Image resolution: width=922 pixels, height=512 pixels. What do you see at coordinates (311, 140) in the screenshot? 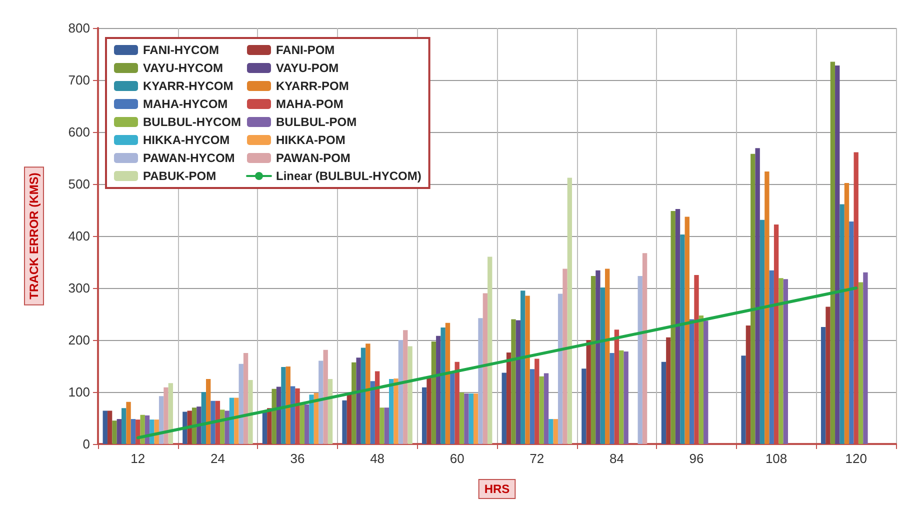
I see `legend-label: HIKKA-POM` at bounding box center [311, 140].